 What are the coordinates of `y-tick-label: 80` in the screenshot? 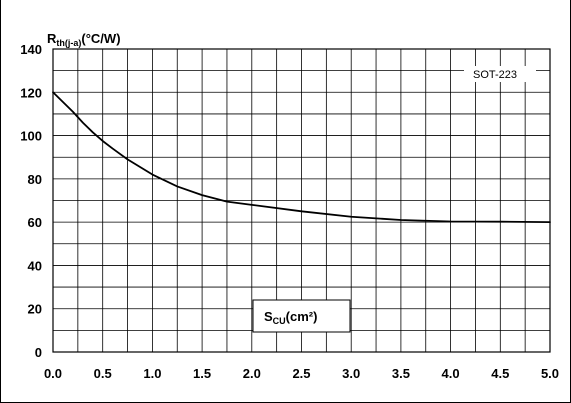 It's located at (35, 179).